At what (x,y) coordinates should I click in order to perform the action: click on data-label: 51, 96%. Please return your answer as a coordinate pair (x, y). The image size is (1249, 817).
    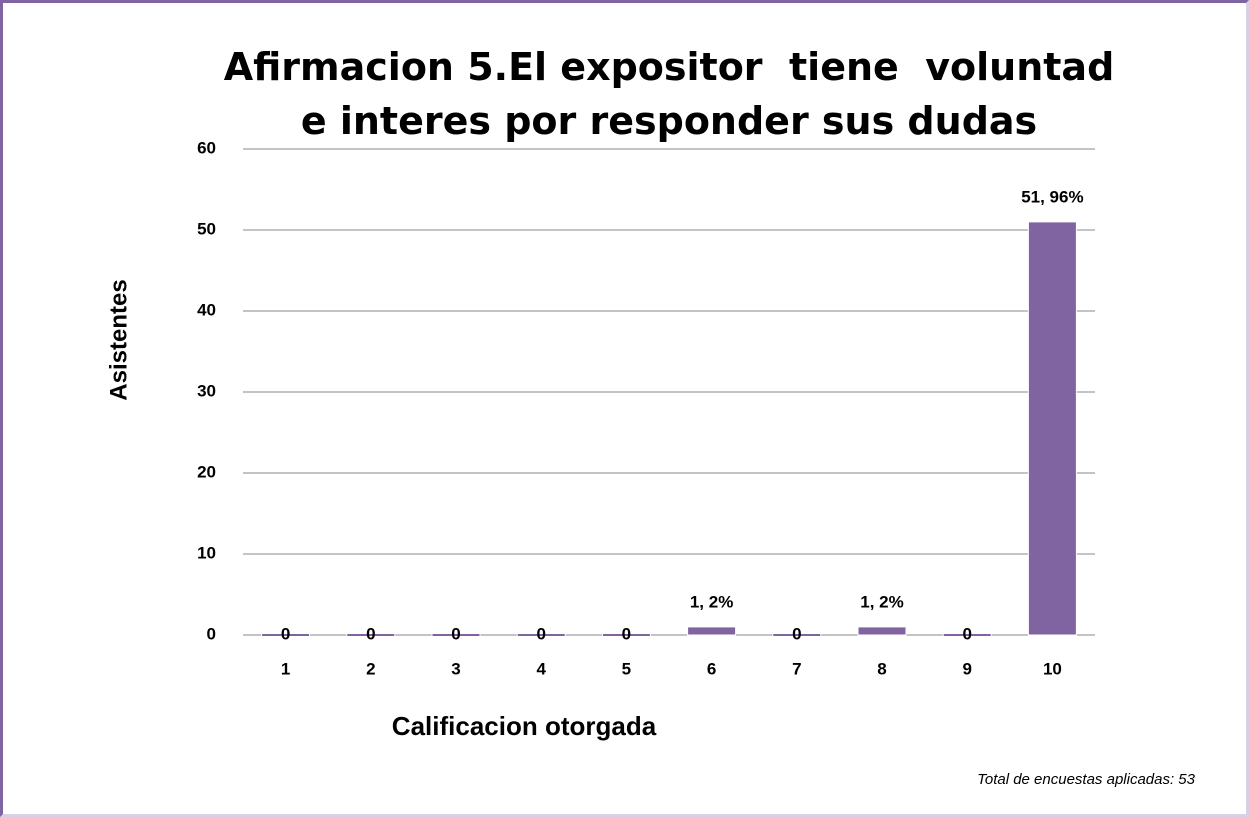
    Looking at the image, I should click on (1052, 196).